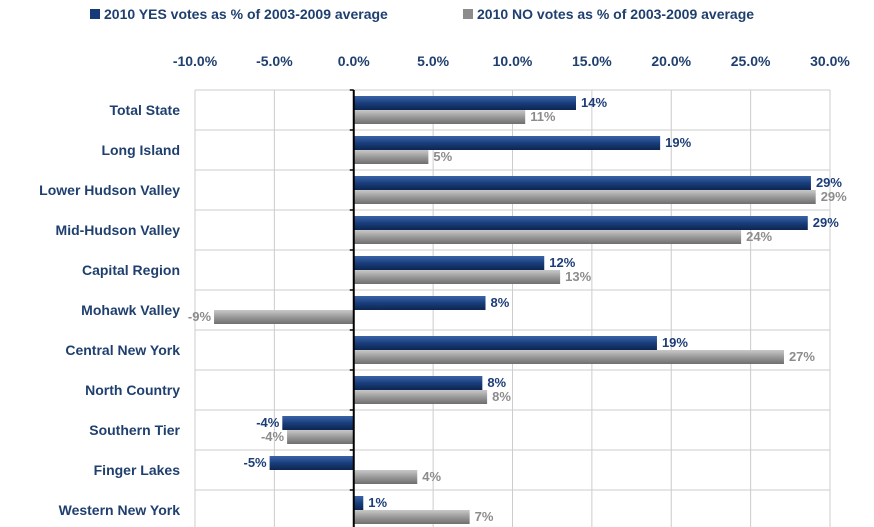 This screenshot has width=874, height=527. I want to click on data-label-no: 5%, so click(442, 156).